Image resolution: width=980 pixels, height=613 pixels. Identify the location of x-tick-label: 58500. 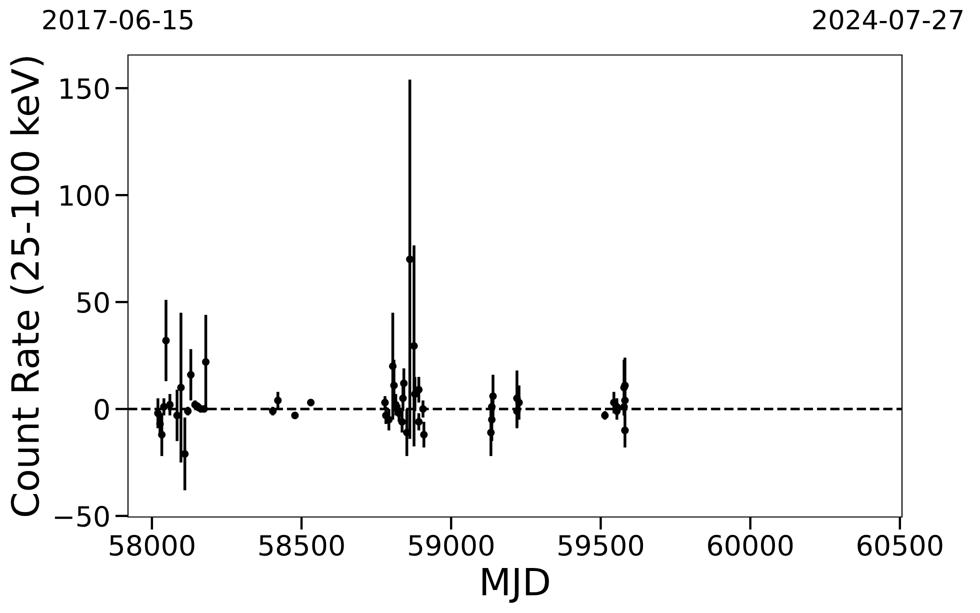
(301, 545).